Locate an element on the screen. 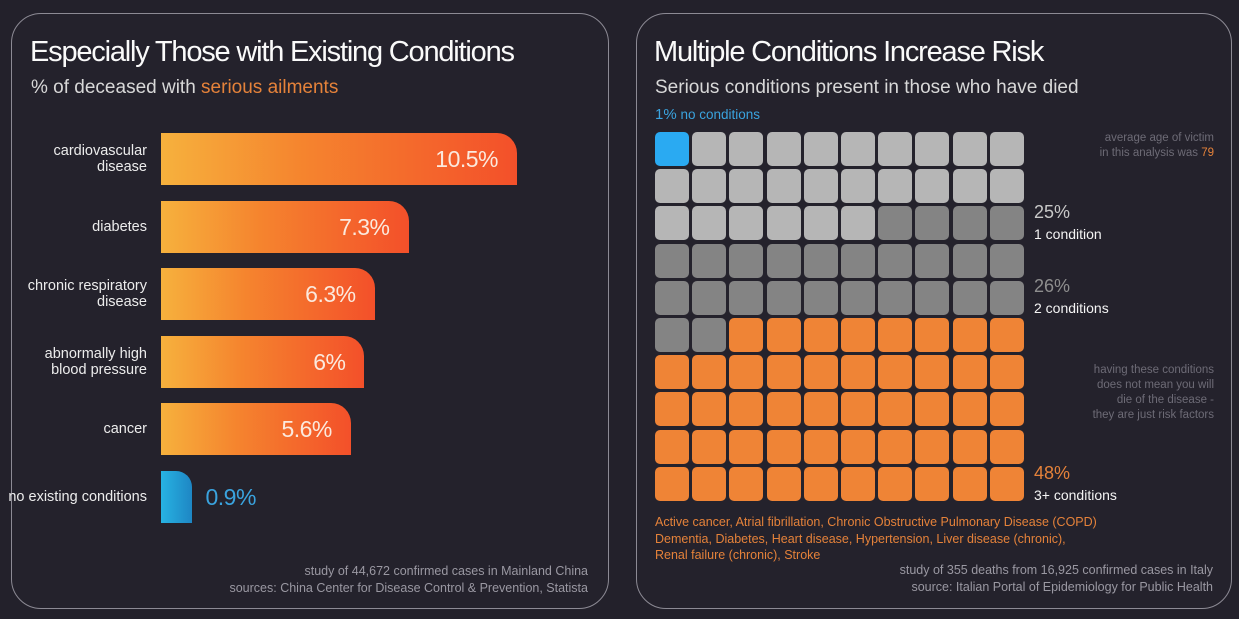 The height and width of the screenshot is (619, 1239). right-title: Multiple Conditions Increase Risk is located at coordinates (849, 52).